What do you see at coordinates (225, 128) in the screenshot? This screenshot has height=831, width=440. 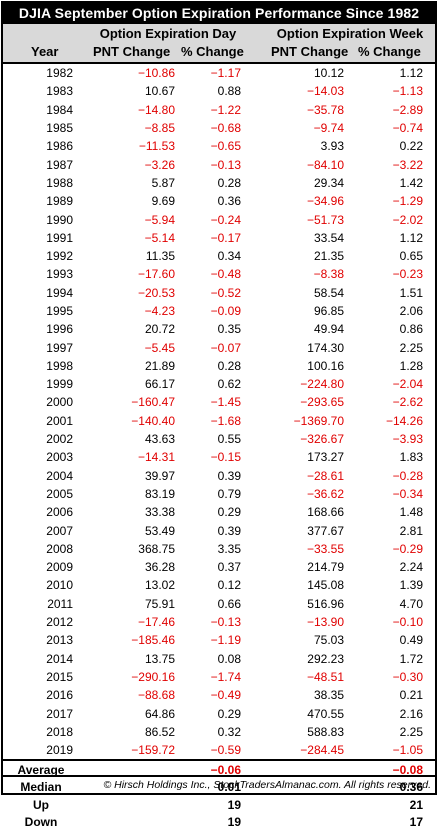 I see `day-pct-cell: −0.68` at bounding box center [225, 128].